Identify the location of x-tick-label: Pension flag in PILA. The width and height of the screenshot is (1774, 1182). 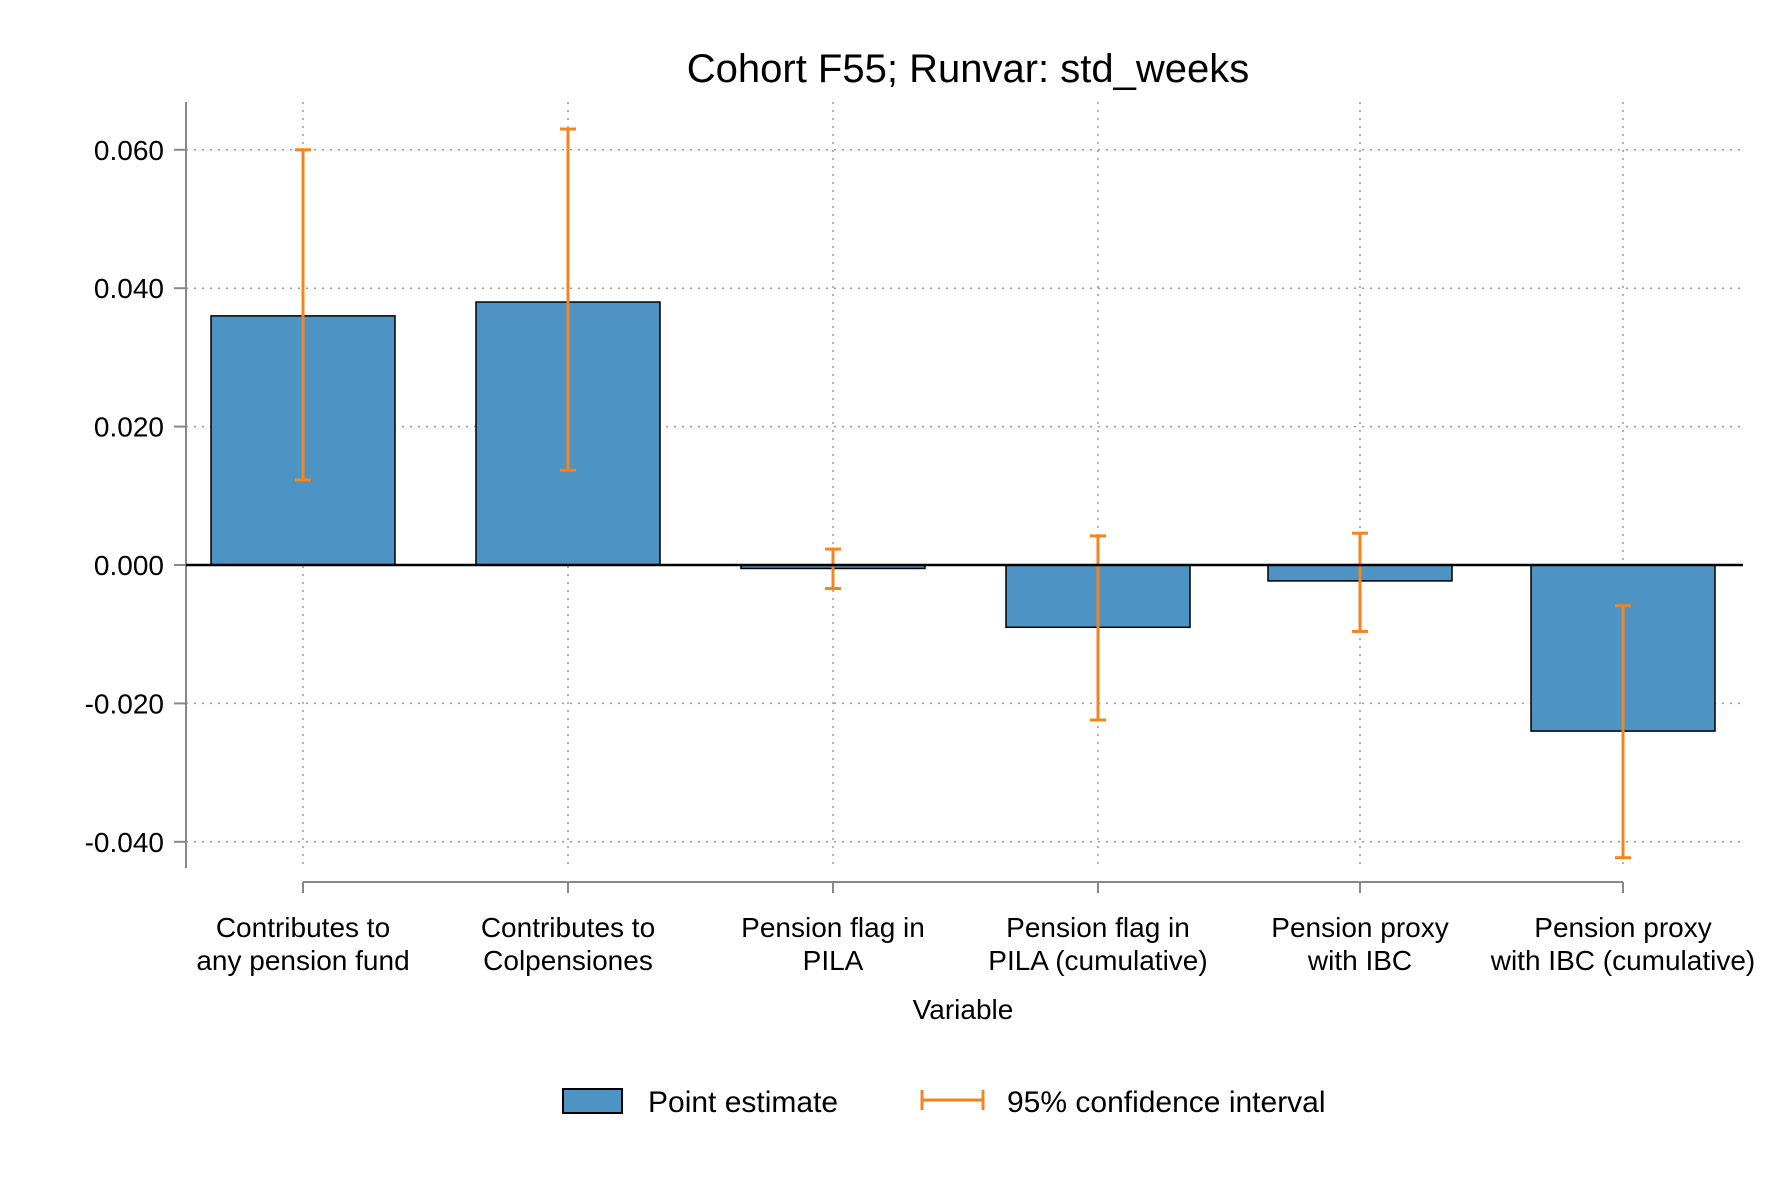
(833, 944).